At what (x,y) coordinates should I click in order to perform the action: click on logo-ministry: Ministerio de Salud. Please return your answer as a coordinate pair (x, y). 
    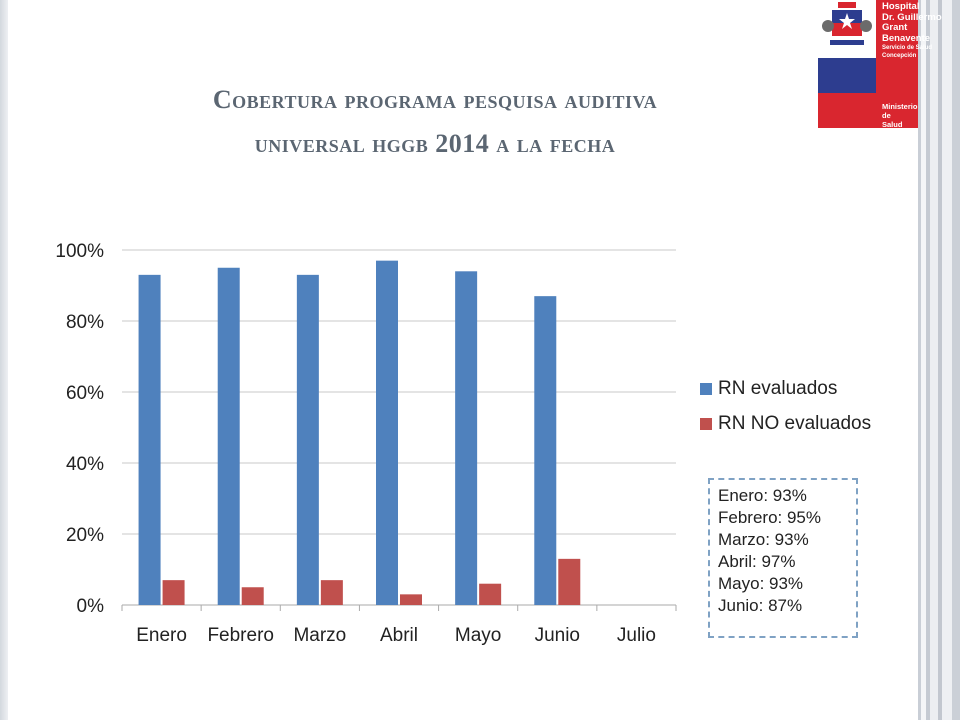
    Looking at the image, I should click on (902, 115).